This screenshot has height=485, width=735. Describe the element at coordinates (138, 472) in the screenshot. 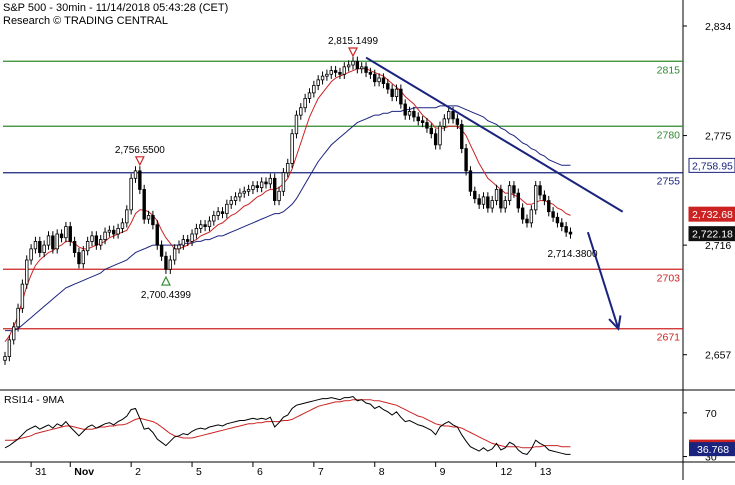

I see `time-tick-label: 2` at that location.